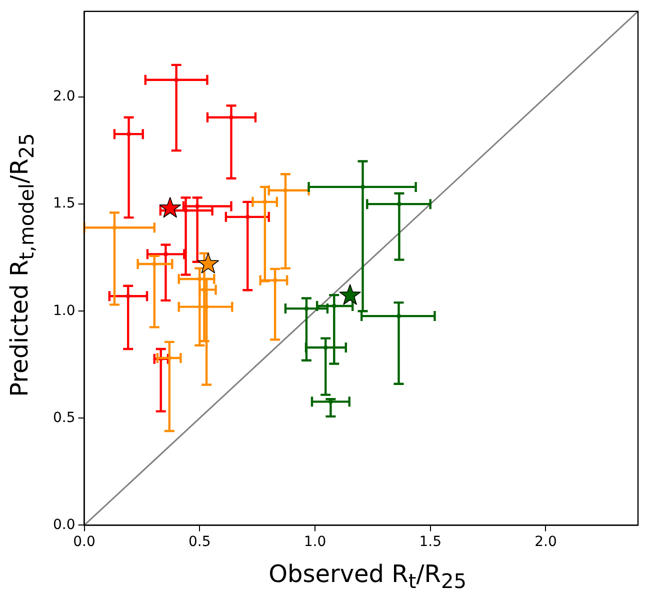 This screenshot has width=655, height=604. What do you see at coordinates (84, 542) in the screenshot?
I see `x-tick-label: 0.0` at bounding box center [84, 542].